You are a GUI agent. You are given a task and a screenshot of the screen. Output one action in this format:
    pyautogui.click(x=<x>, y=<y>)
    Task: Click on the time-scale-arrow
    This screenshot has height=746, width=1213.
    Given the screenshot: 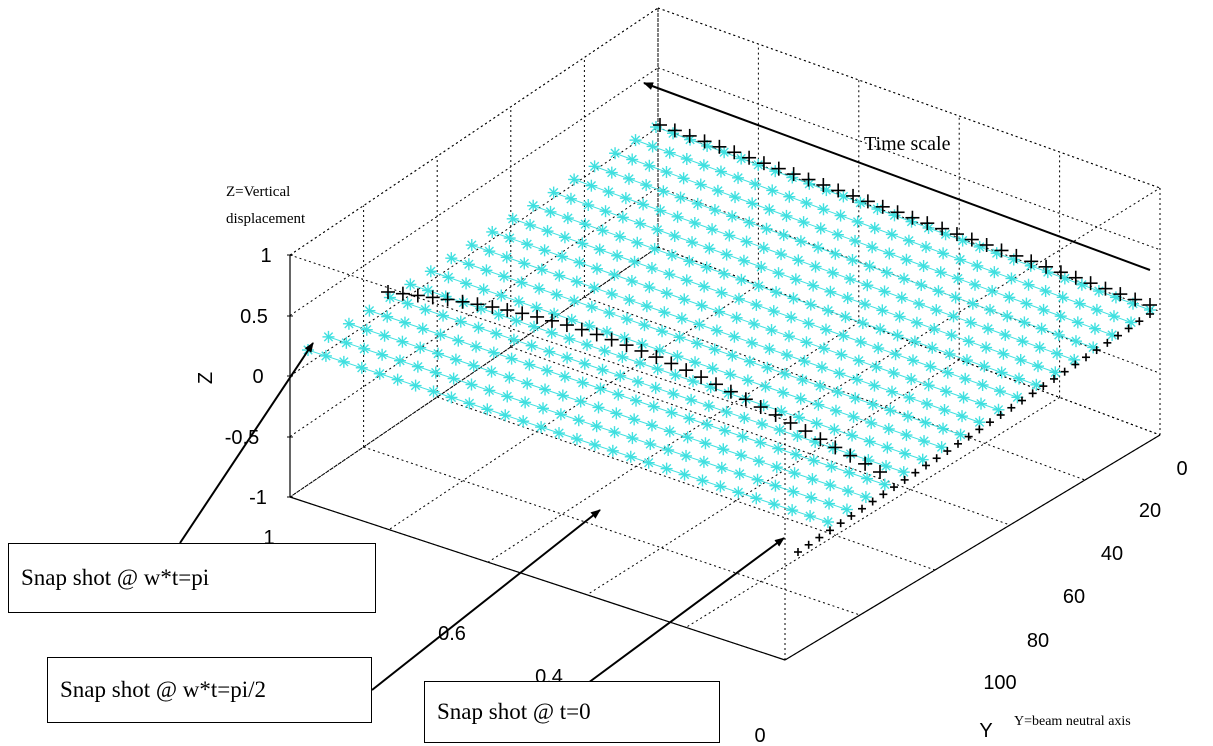 What is the action you would take?
    pyautogui.click(x=897, y=176)
    